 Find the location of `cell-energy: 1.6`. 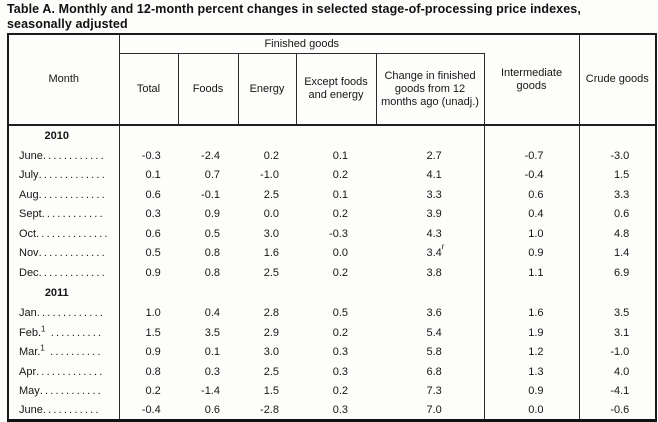

cell-energy: 1.6 is located at coordinates (267, 254).